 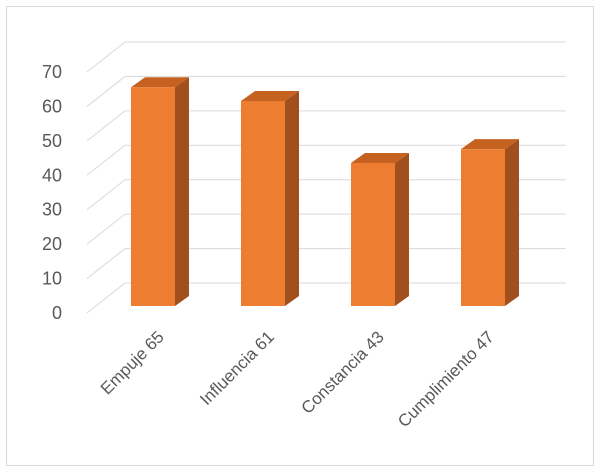 I want to click on y-tick-label: 30, so click(x=52, y=210).